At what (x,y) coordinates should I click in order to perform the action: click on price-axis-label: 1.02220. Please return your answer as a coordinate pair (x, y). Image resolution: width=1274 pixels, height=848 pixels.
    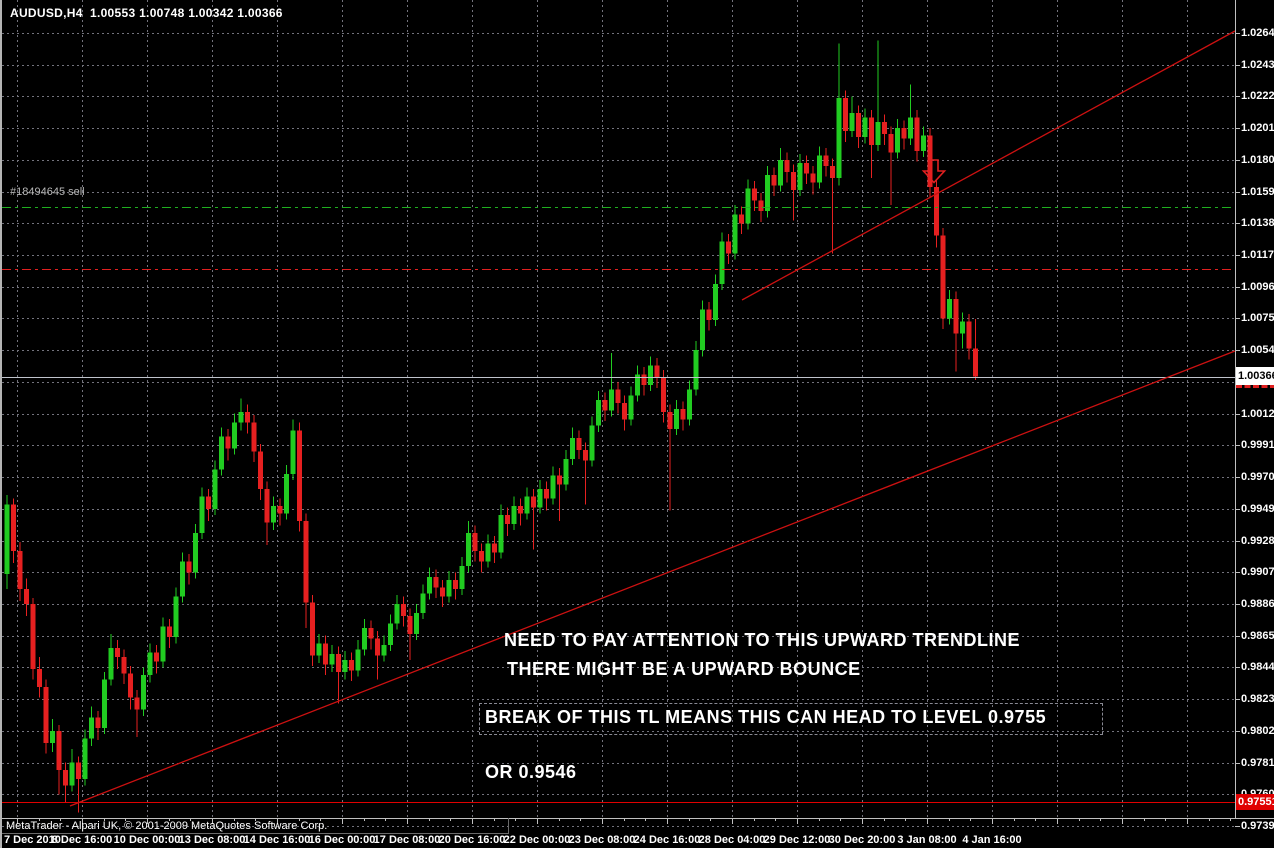
    Looking at the image, I should click on (1257, 96).